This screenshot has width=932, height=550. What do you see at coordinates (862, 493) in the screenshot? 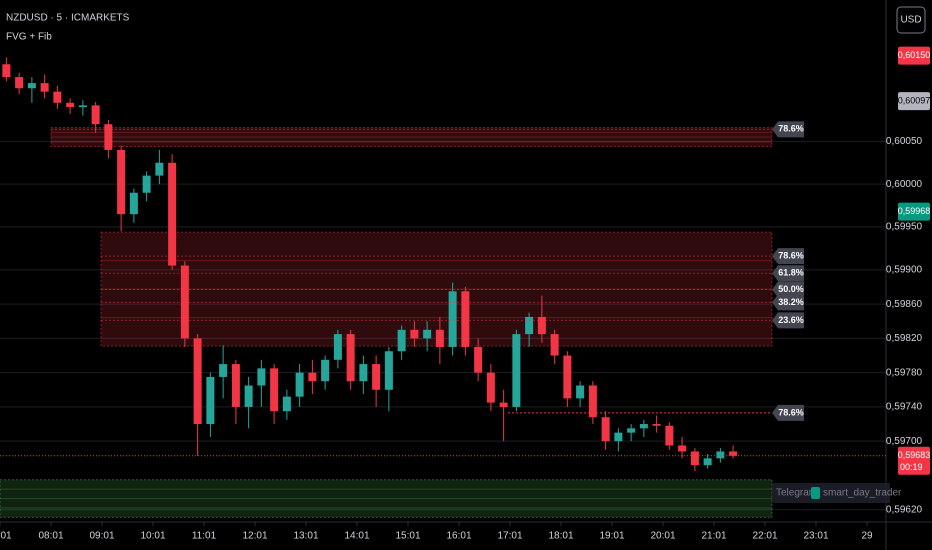
I see `watermark-handle: smart_day_trader` at bounding box center [862, 493].